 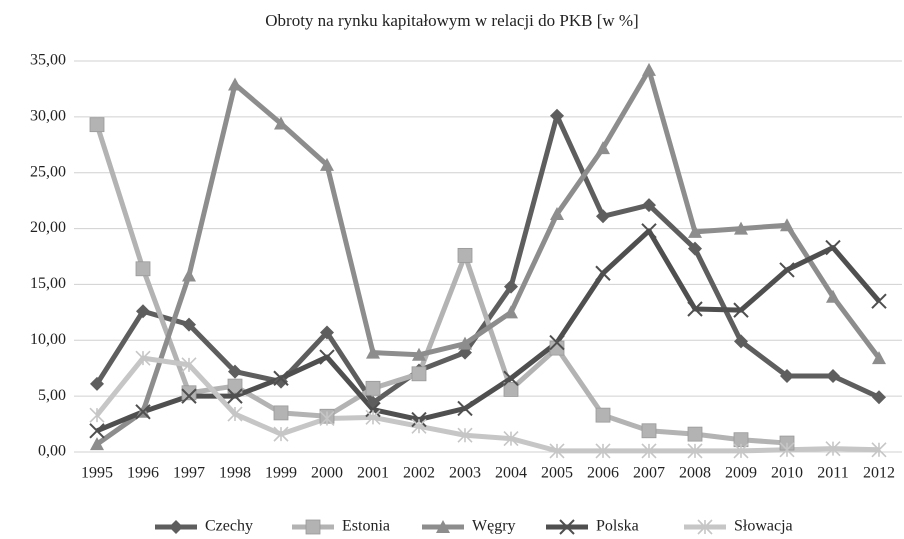 I want to click on x-tick-label: 1998, so click(x=235, y=473).